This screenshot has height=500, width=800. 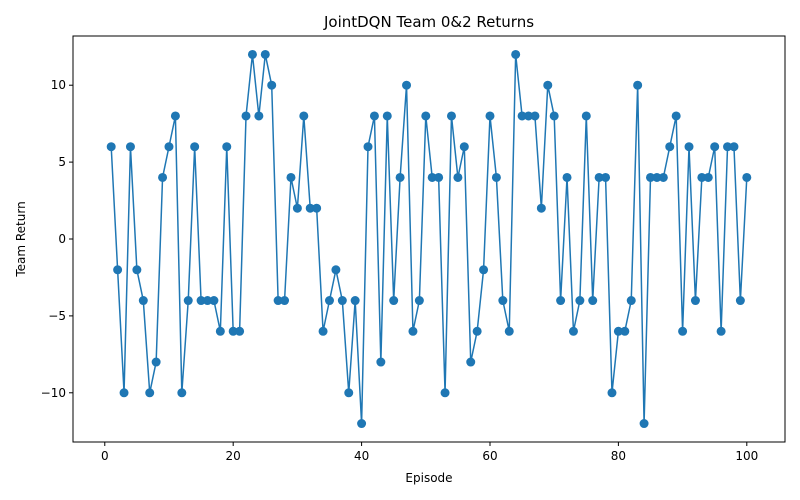 I want to click on y-axis-label: Team Return, so click(x=21, y=239).